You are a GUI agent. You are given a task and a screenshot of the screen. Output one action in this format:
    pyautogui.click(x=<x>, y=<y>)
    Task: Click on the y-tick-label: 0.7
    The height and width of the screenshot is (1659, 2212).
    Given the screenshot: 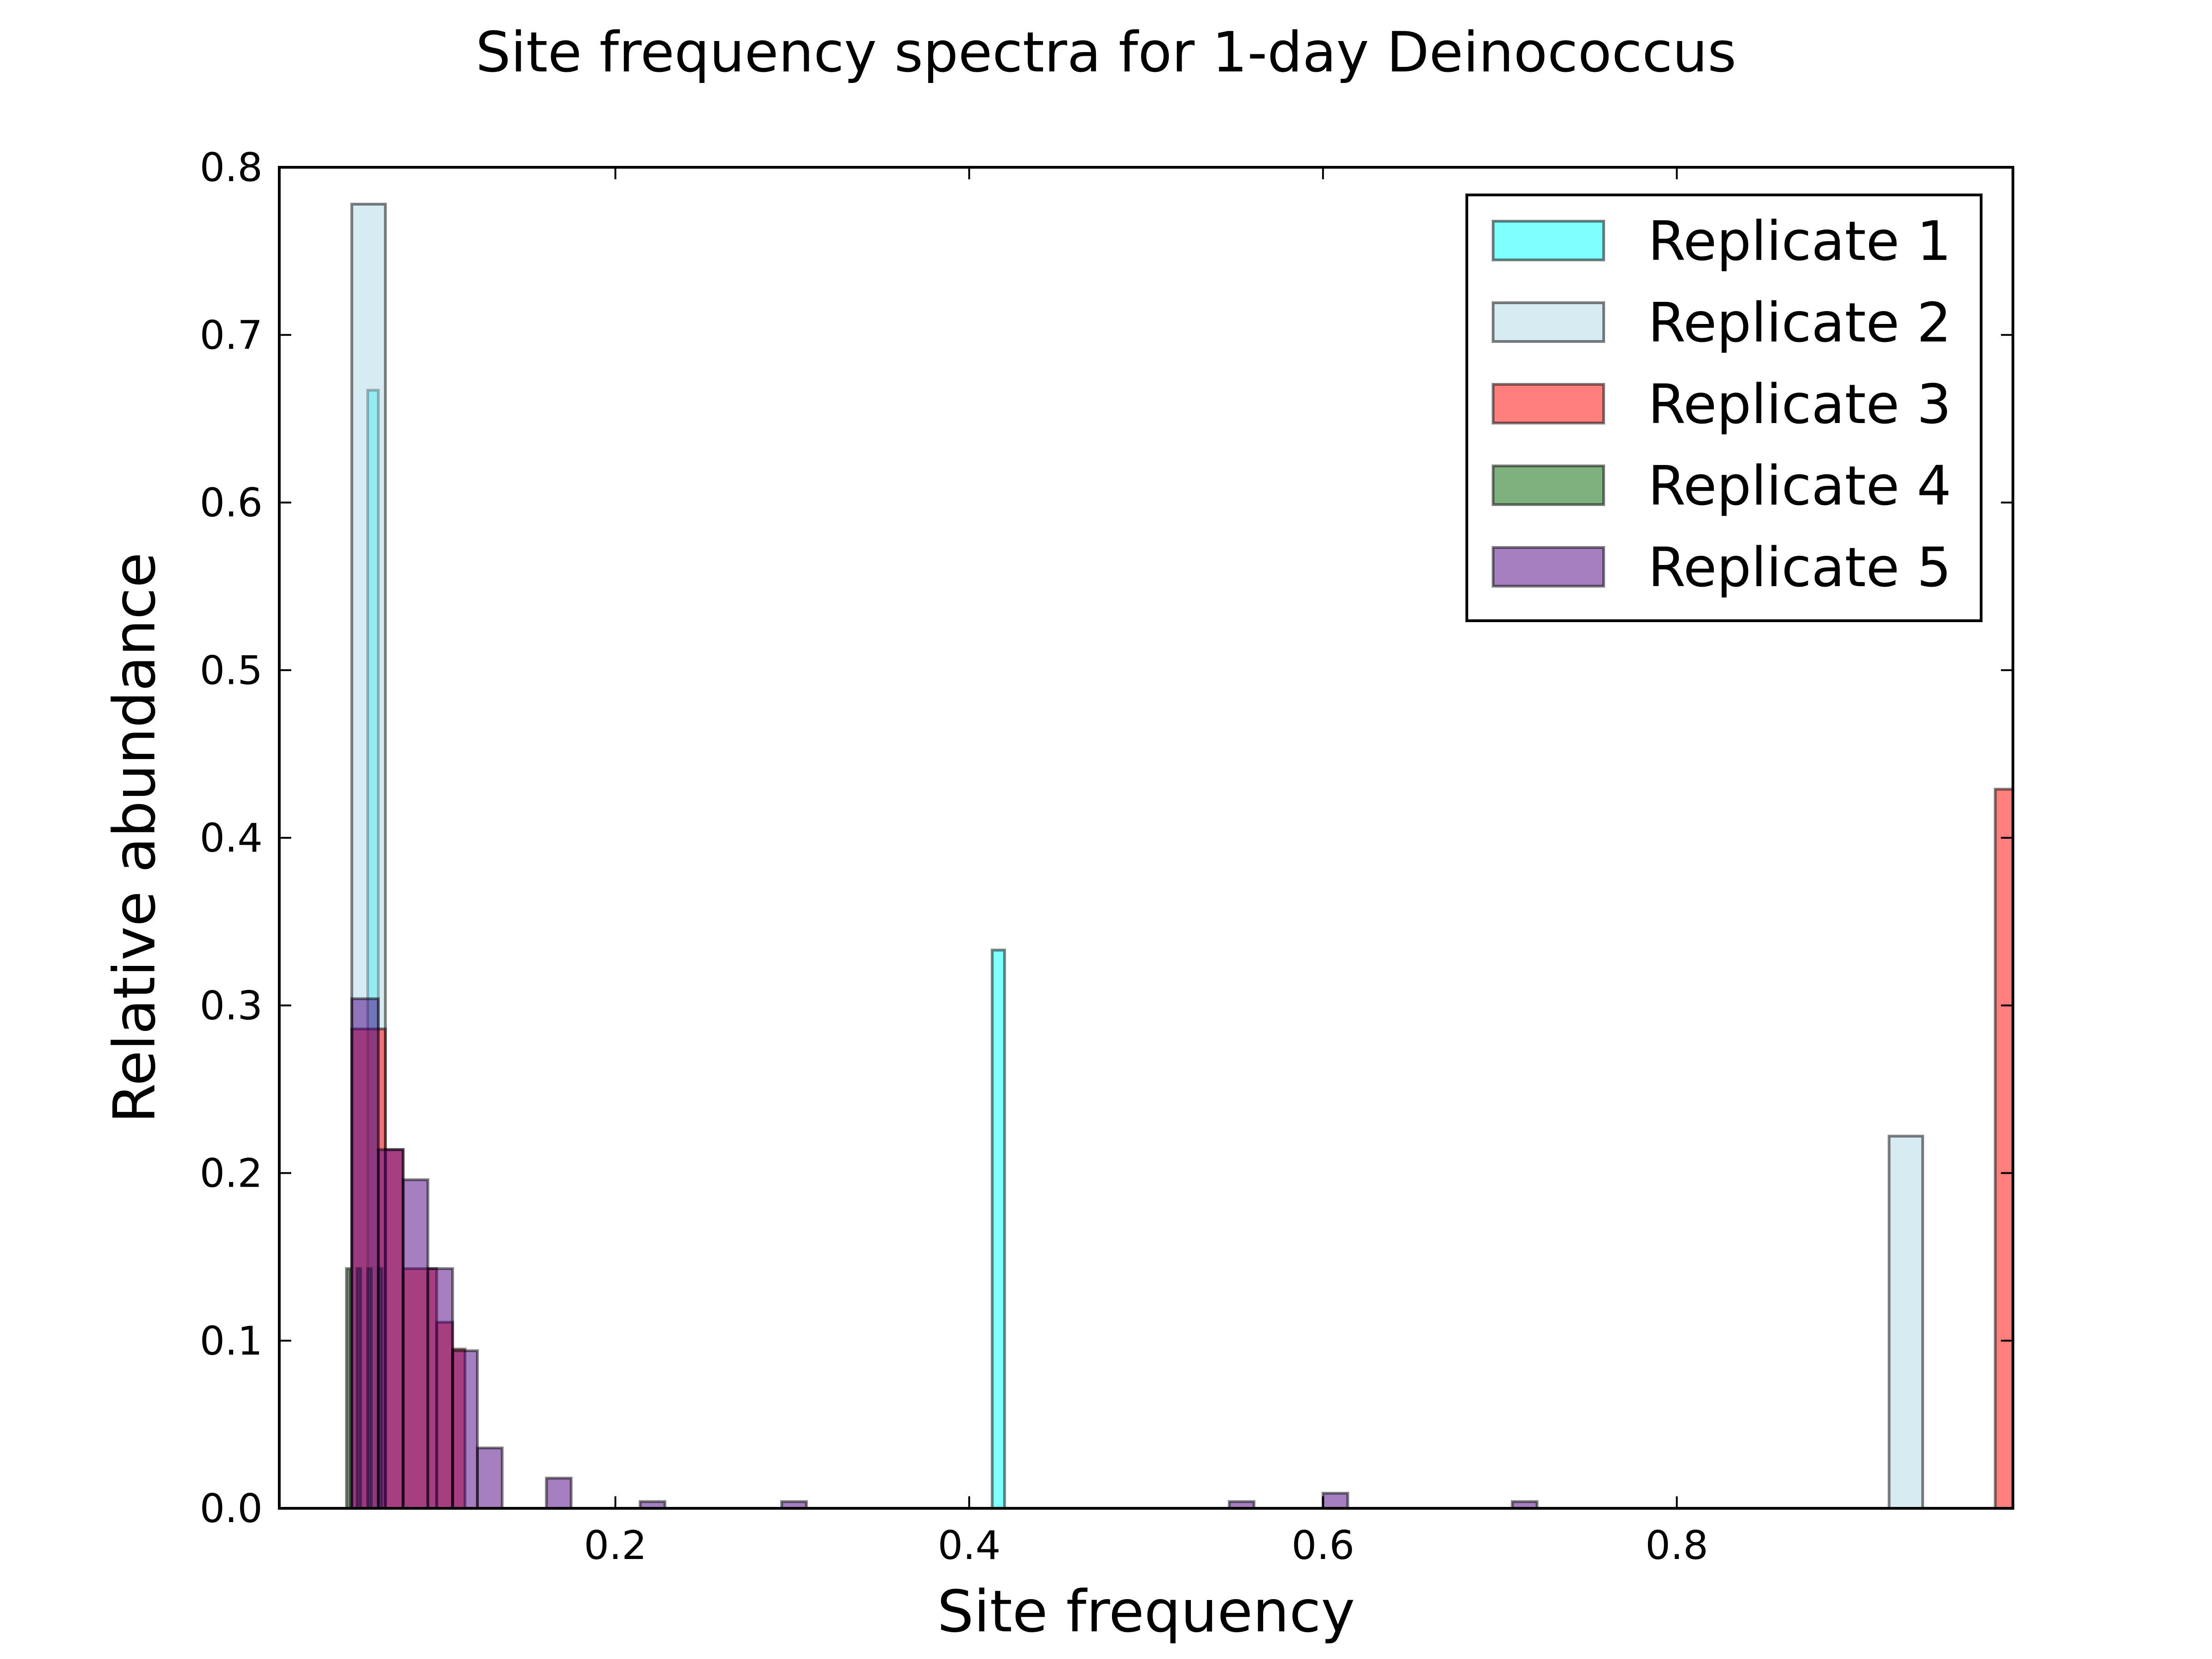 What is the action you would take?
    pyautogui.click(x=231, y=335)
    